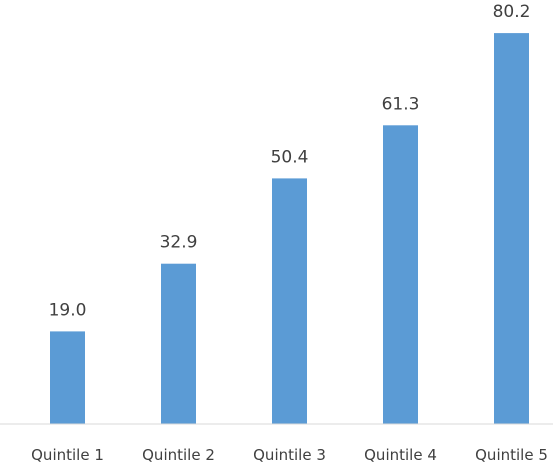 Image resolution: width=553 pixels, height=468 pixels. Describe the element at coordinates (401, 104) in the screenshot. I see `data-label-4: 61.3` at that location.